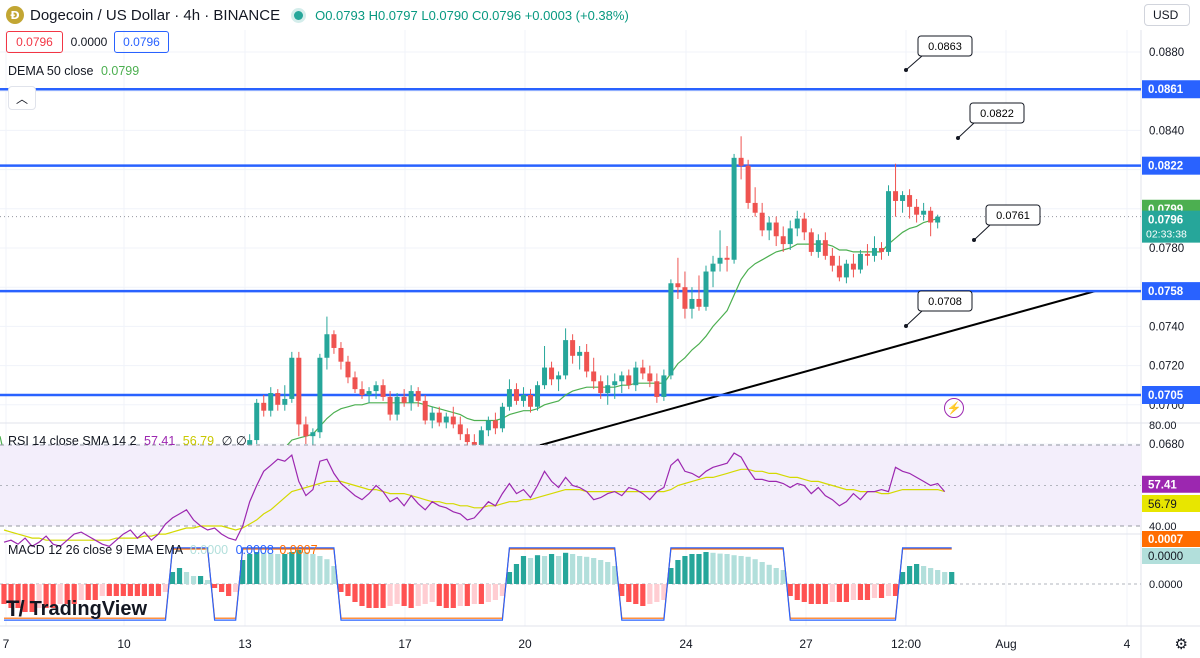  What do you see at coordinates (73, 71) in the screenshot?
I see `dema-legend: DEMA 50 close 0.0799` at bounding box center [73, 71].